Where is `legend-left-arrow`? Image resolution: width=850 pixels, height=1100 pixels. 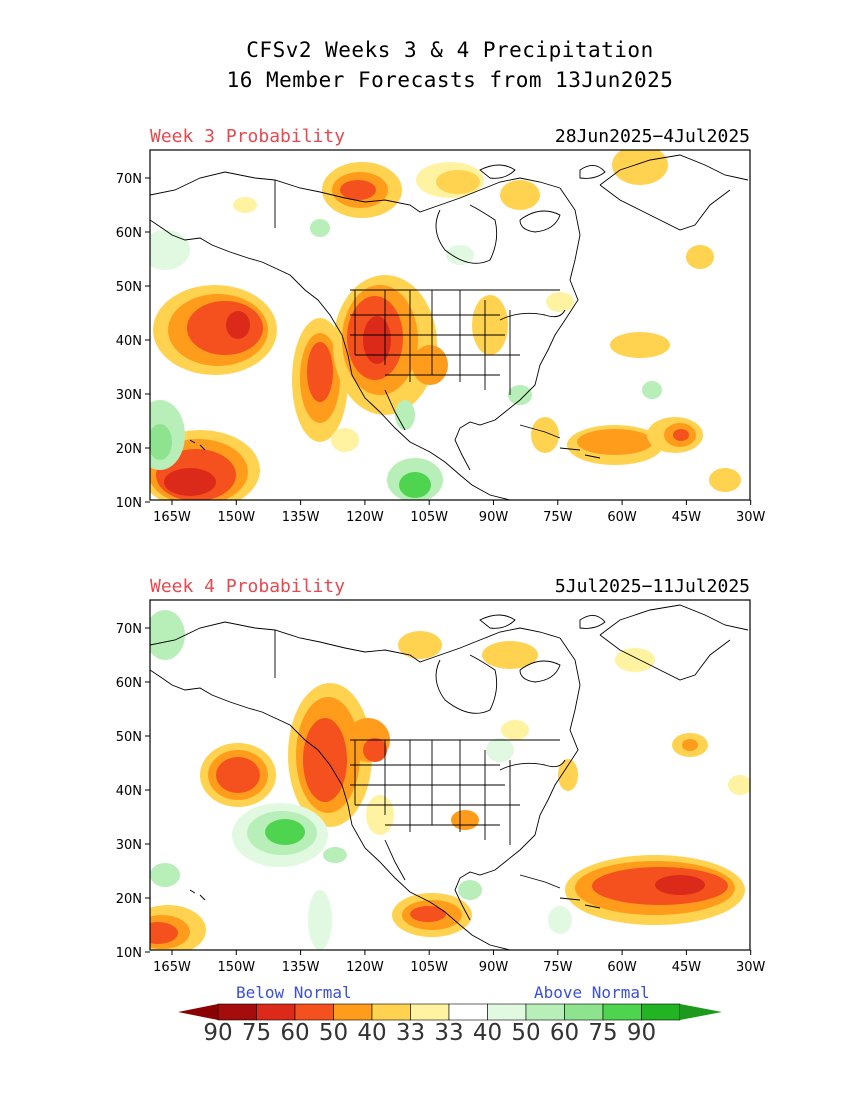 legend-left-arrow is located at coordinates (198, 1012).